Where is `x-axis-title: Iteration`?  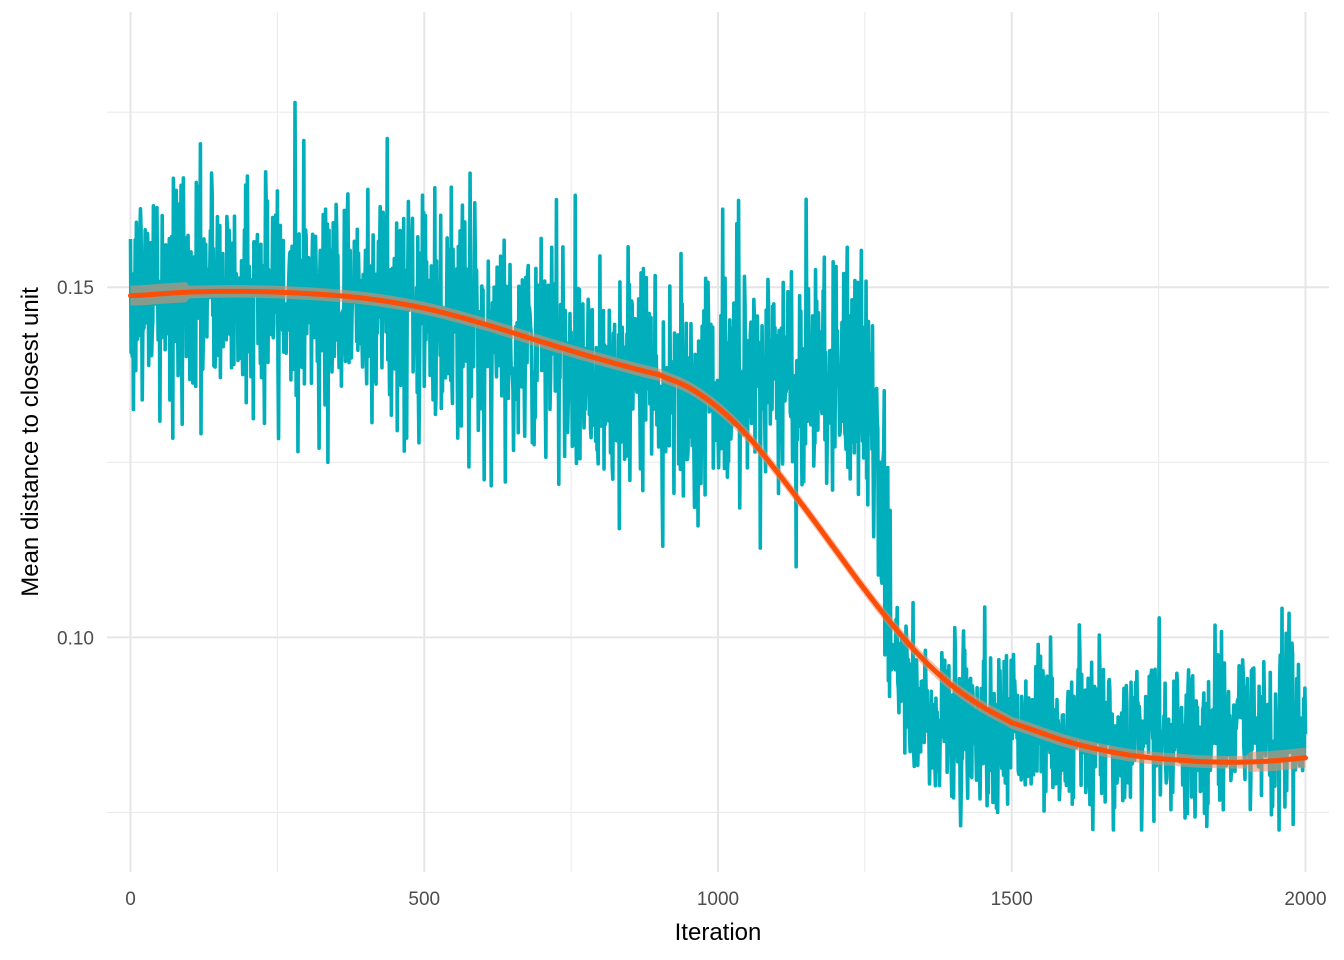
x-axis-title: Iteration is located at coordinates (718, 932).